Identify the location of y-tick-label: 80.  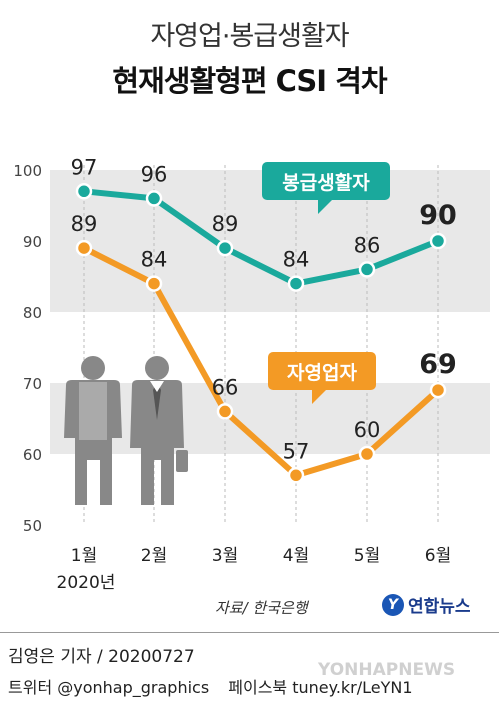
(32, 313).